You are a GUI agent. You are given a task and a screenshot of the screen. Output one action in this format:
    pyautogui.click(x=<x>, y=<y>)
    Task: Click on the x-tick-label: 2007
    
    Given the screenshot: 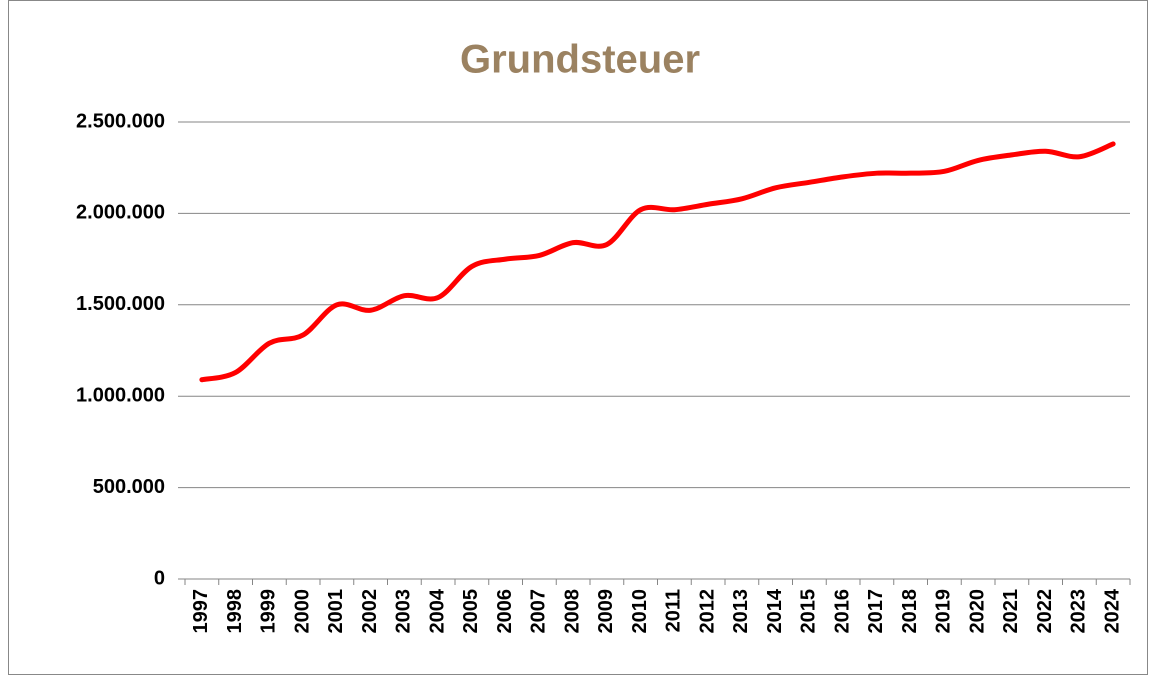 What is the action you would take?
    pyautogui.click(x=539, y=611)
    